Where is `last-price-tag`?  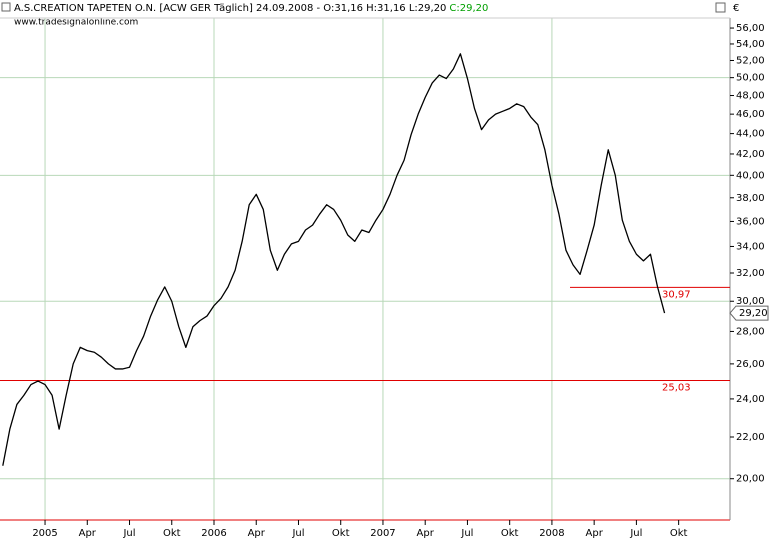
last-price-tag is located at coordinates (749, 313).